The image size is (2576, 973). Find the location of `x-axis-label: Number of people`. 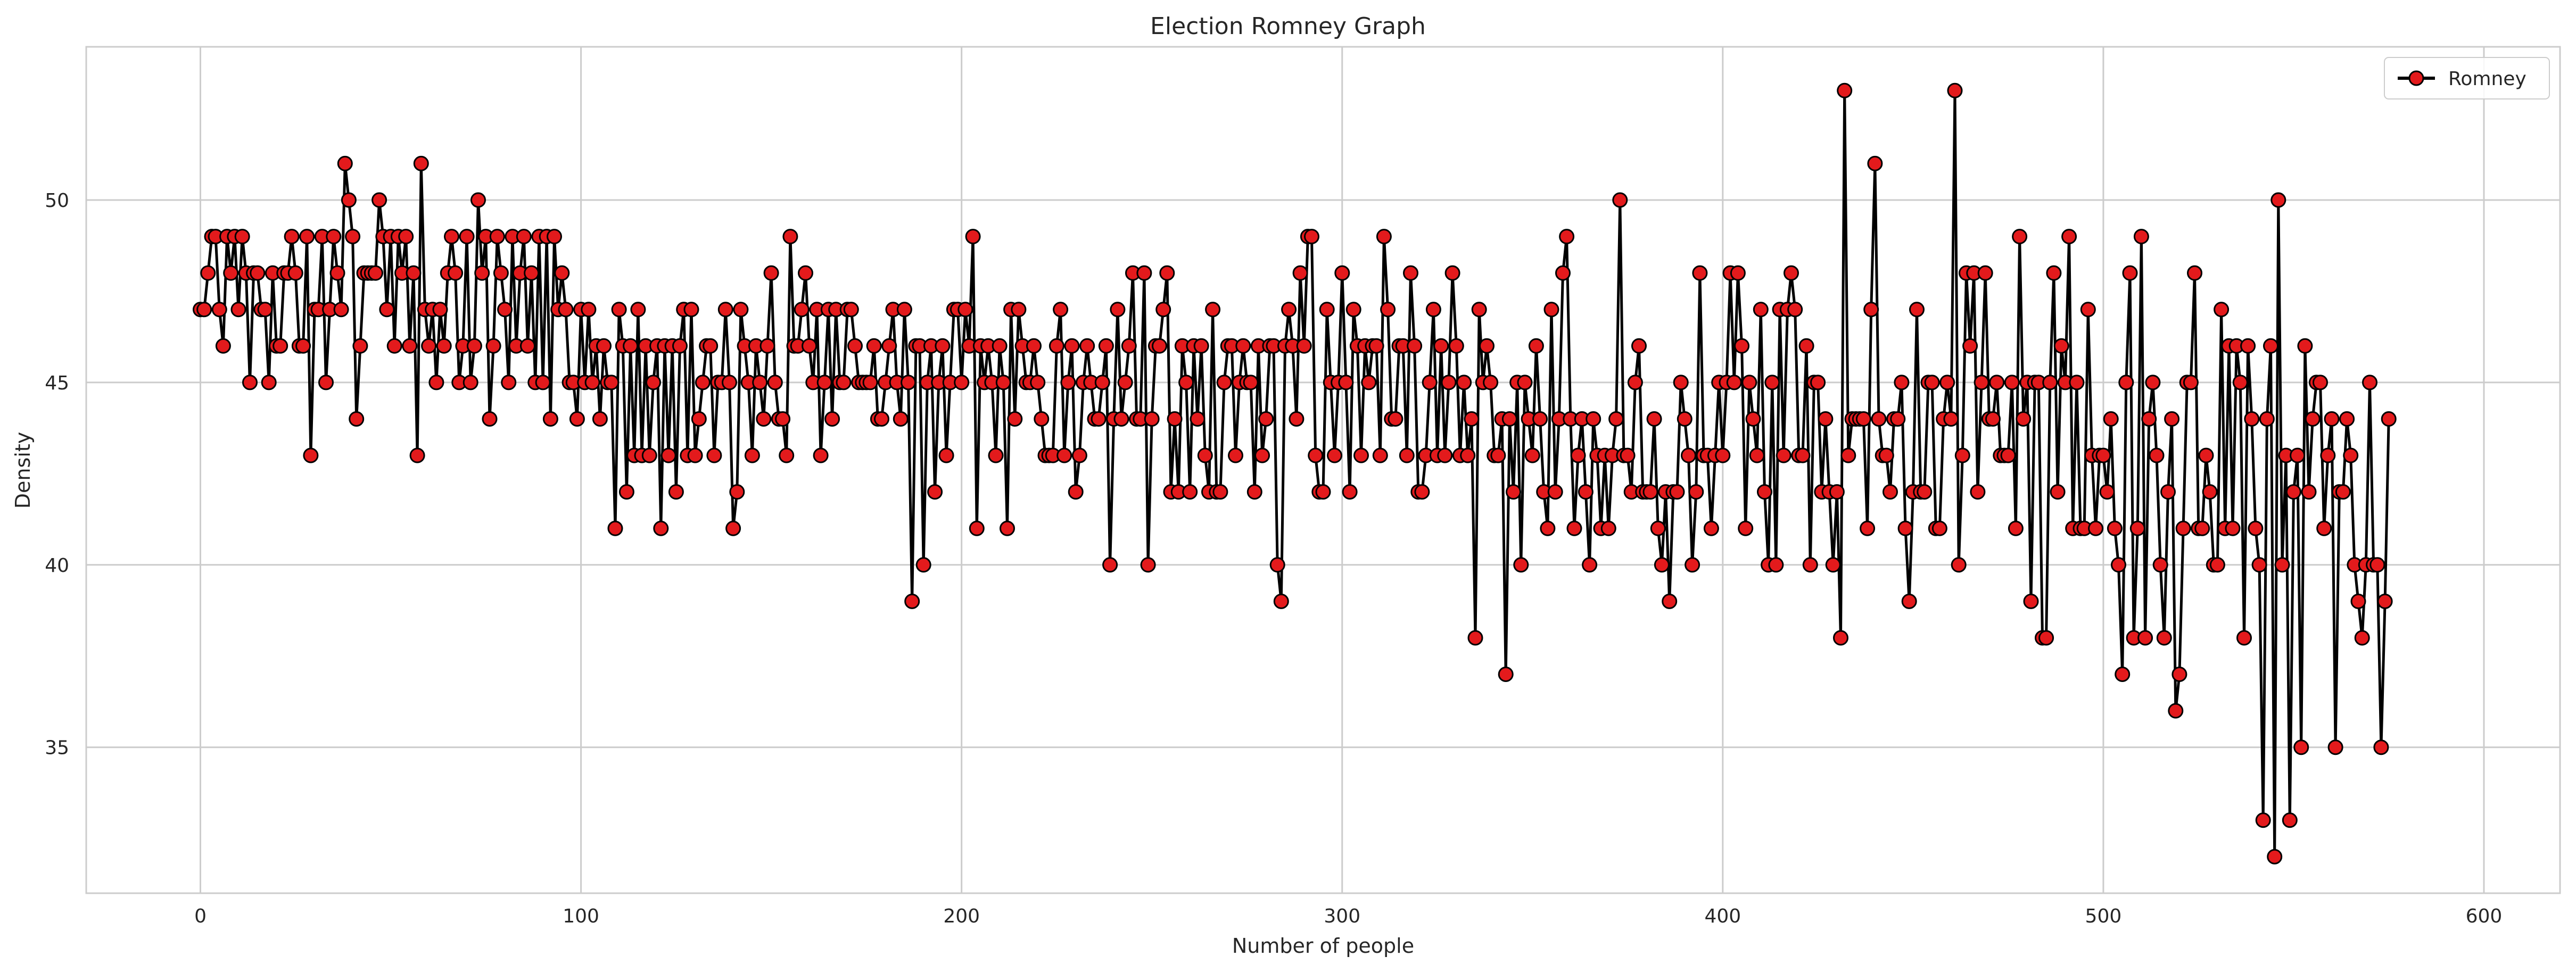

x-axis-label: Number of people is located at coordinates (1323, 946).